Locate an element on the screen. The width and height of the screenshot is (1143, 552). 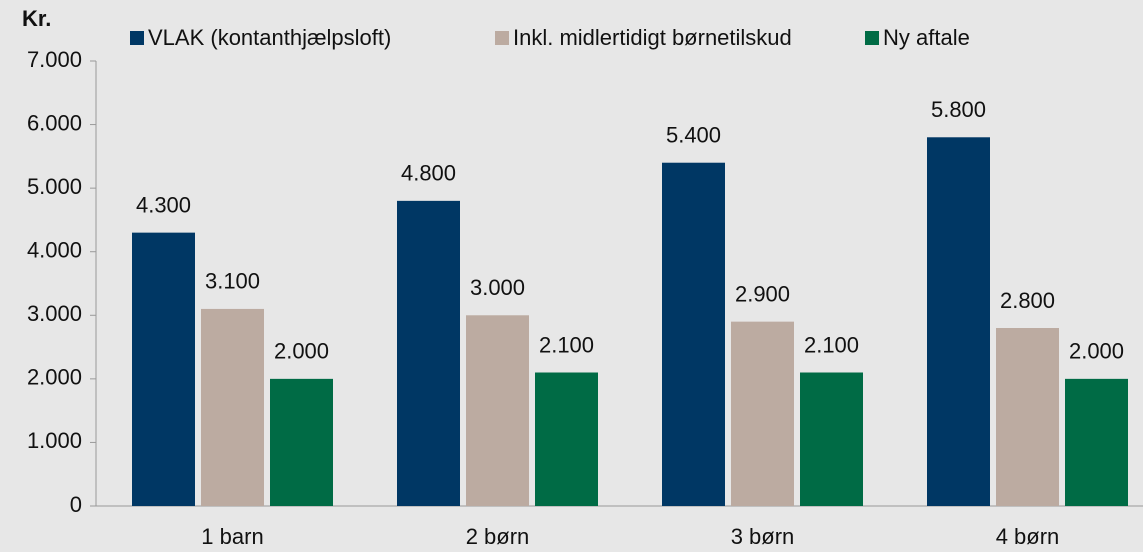
value-label: 5.400 is located at coordinates (693, 135).